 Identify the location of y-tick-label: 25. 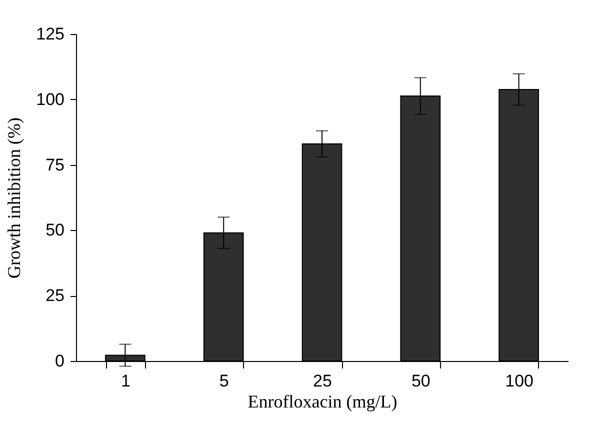
(55, 296).